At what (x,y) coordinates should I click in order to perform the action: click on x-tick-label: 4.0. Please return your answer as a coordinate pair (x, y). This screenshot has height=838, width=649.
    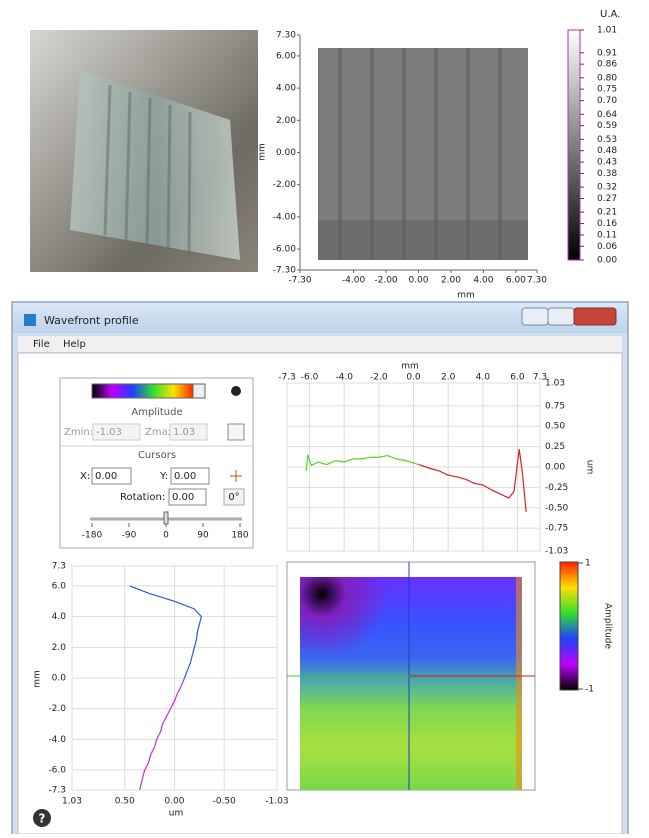
    Looking at the image, I should click on (483, 378).